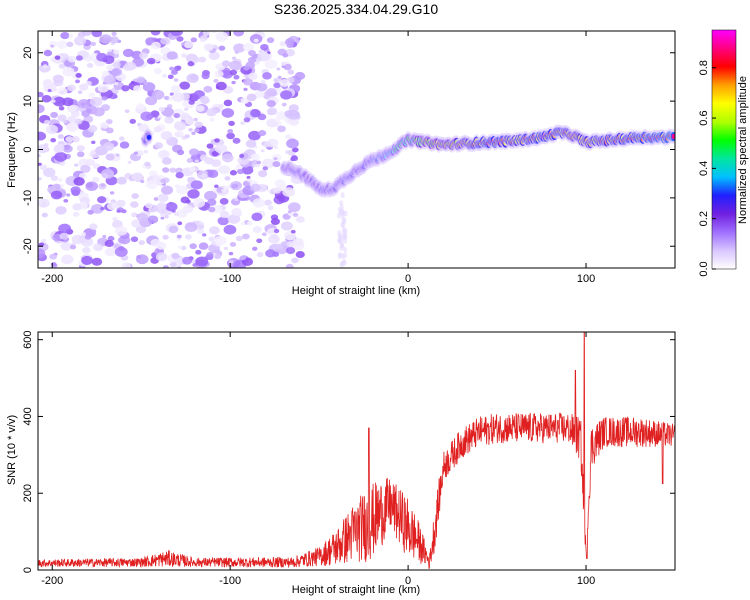  I want to click on y-tick-label: 200, so click(28, 493).